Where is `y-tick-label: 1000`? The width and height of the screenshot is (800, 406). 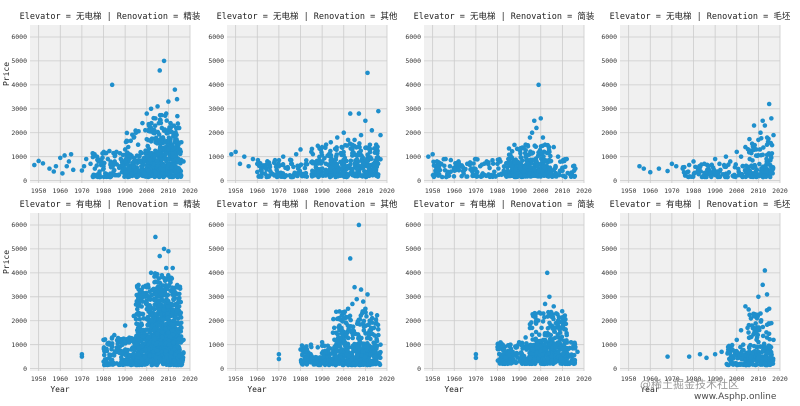
y-tick-label: 1000 is located at coordinates (413, 345).